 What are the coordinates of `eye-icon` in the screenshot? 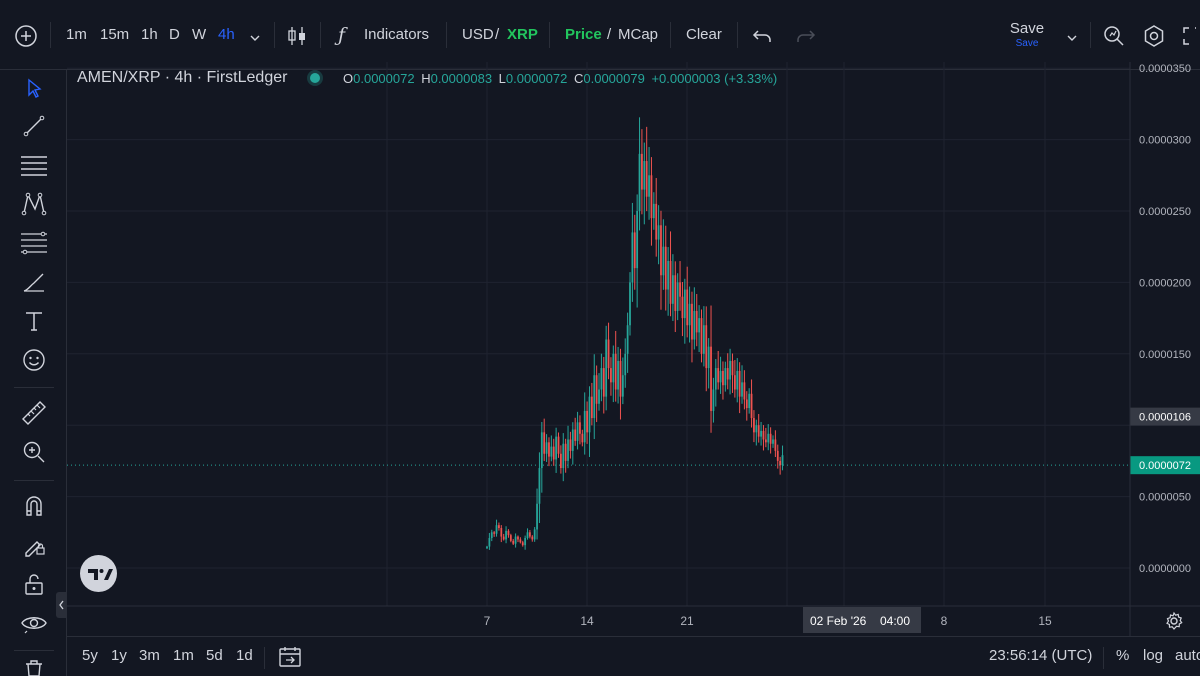 It's located at (34, 623).